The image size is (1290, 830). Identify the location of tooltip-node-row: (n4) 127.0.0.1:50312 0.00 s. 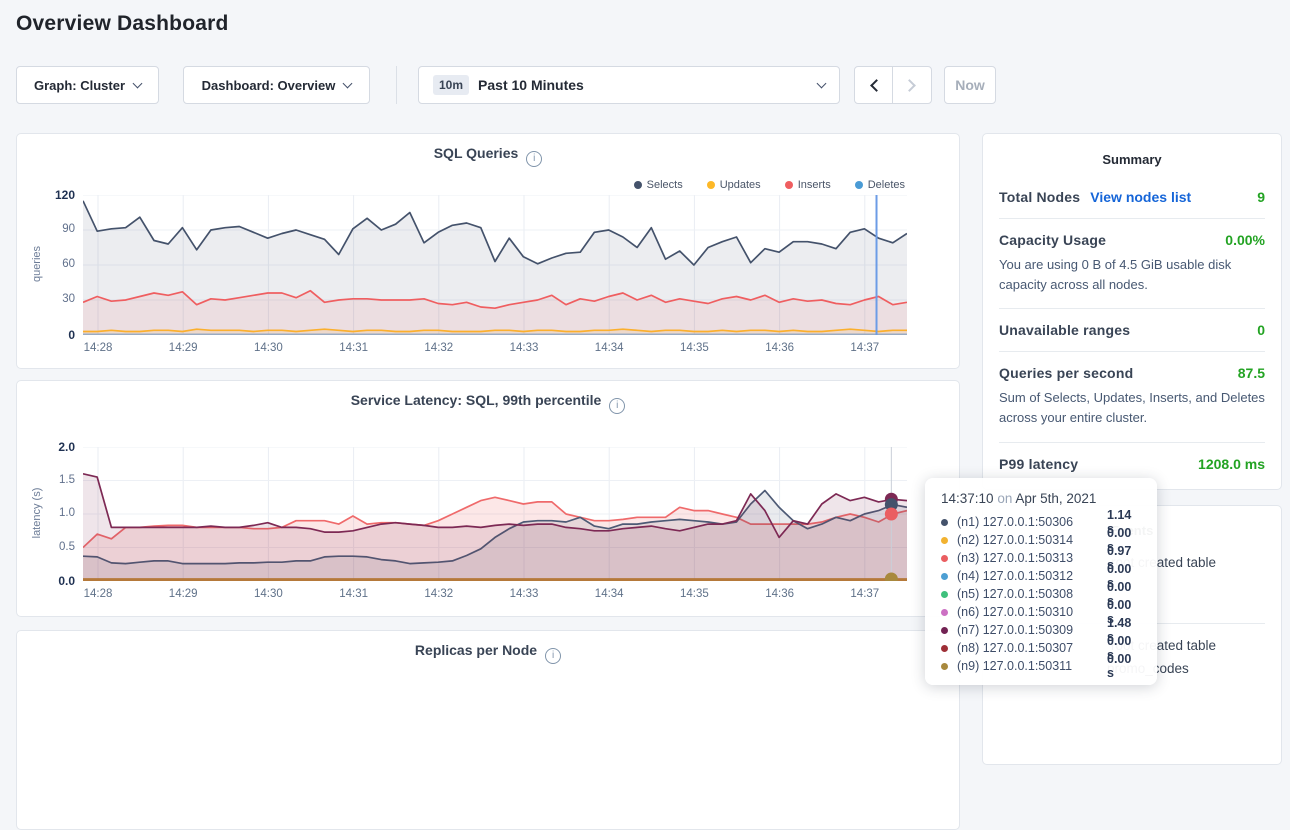
(1041, 576).